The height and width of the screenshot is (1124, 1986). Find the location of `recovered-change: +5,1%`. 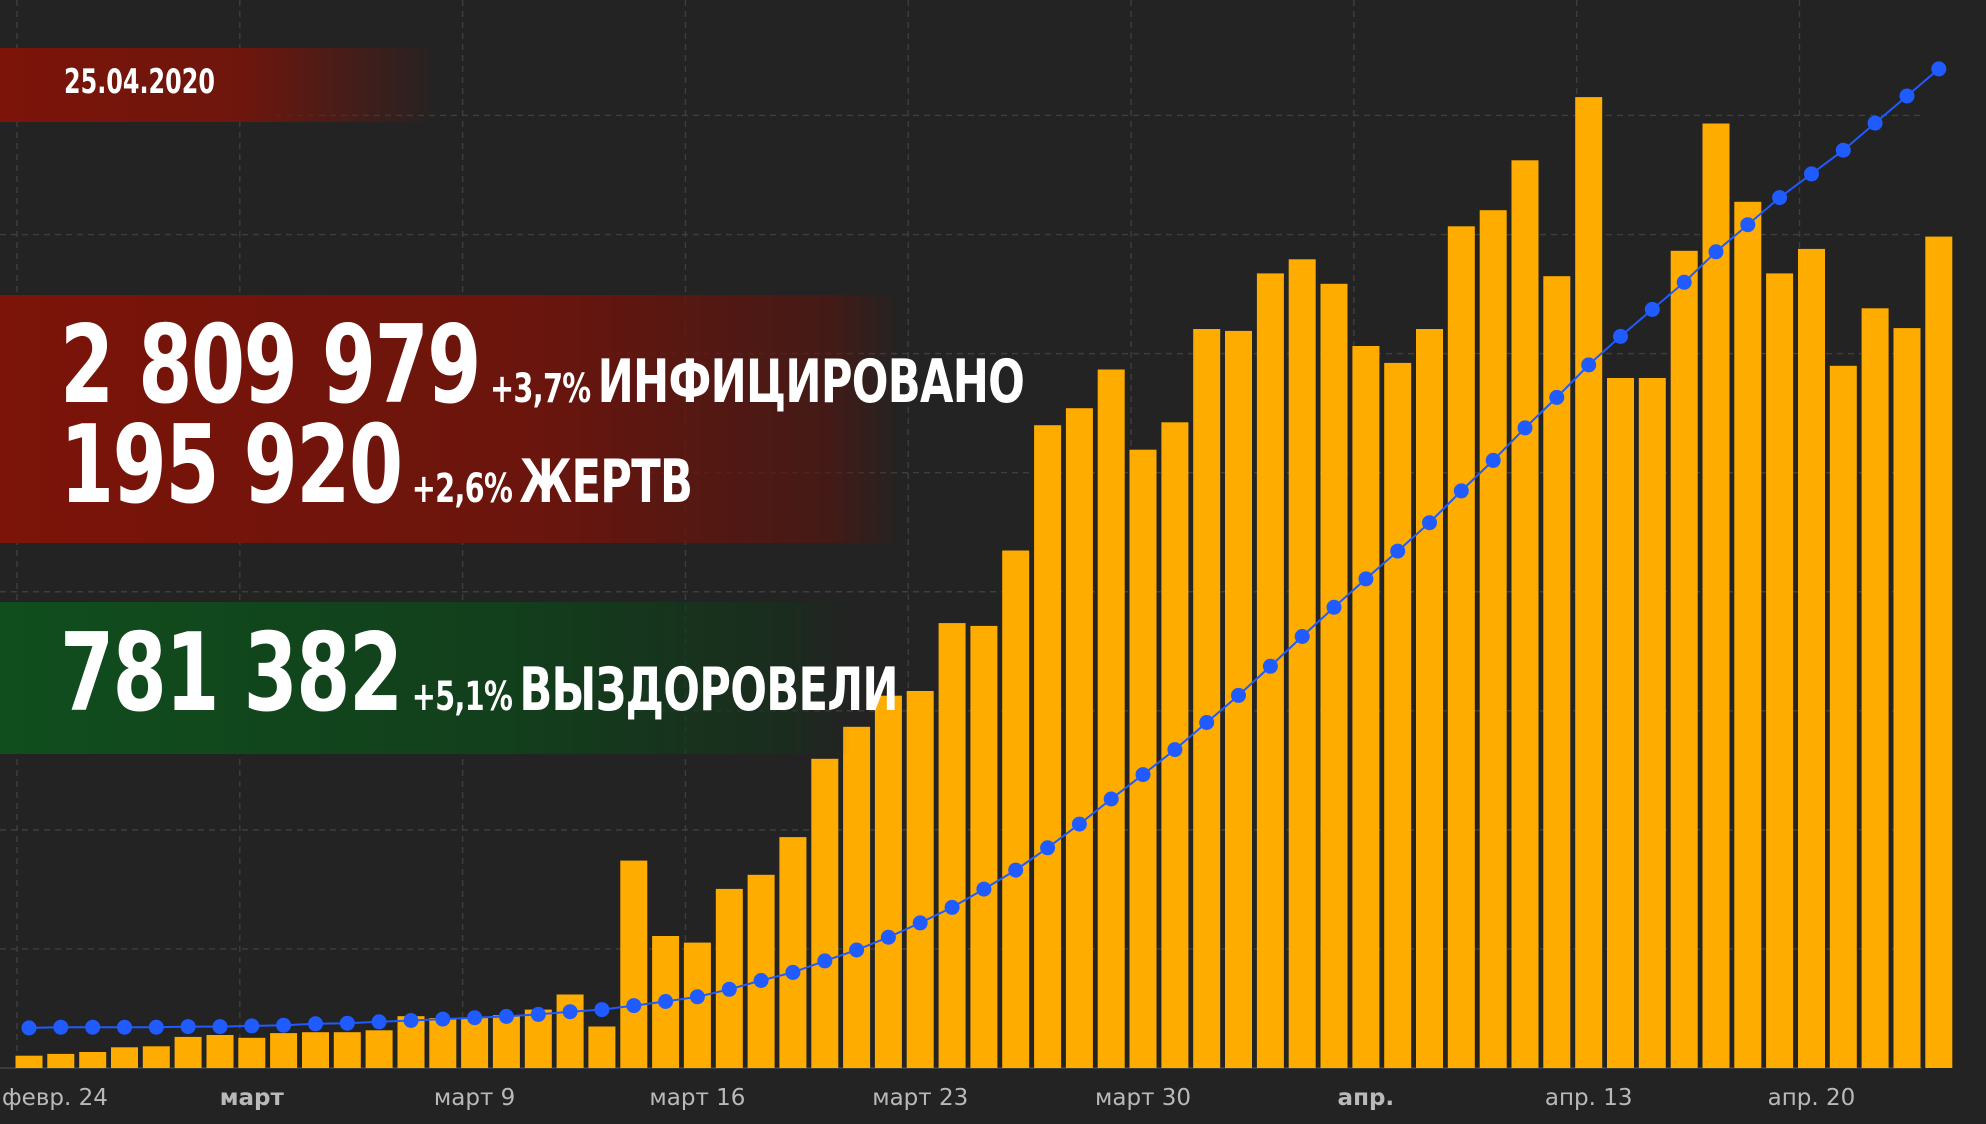

recovered-change: +5,1% is located at coordinates (462, 697).